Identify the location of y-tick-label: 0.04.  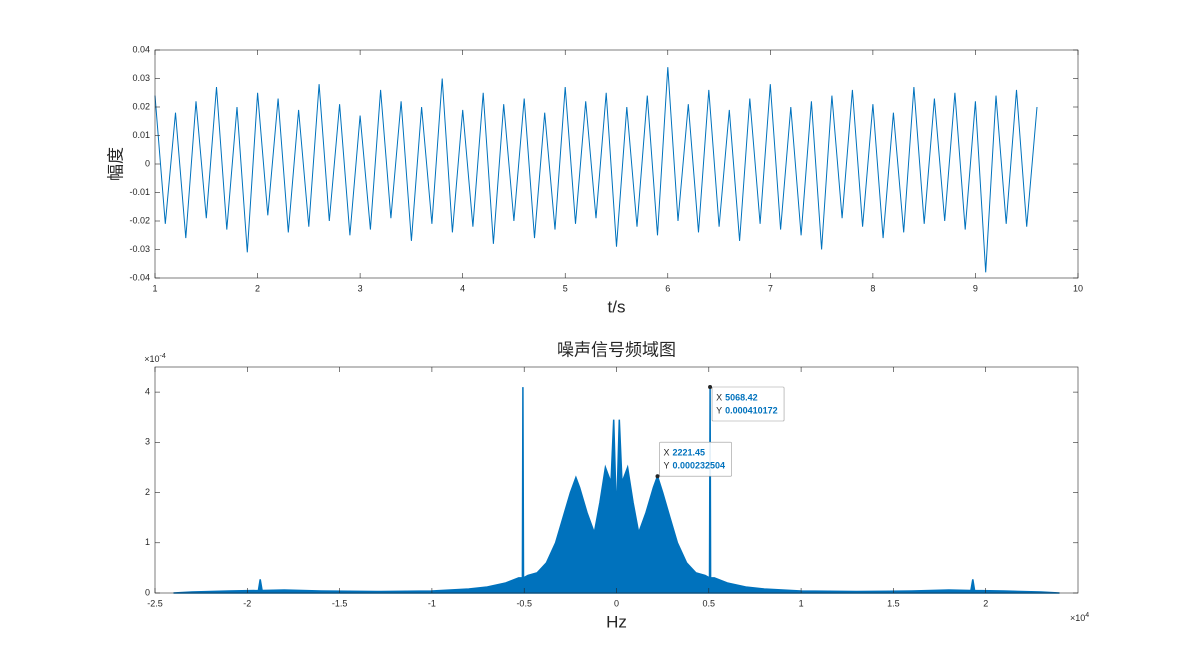
(141, 49).